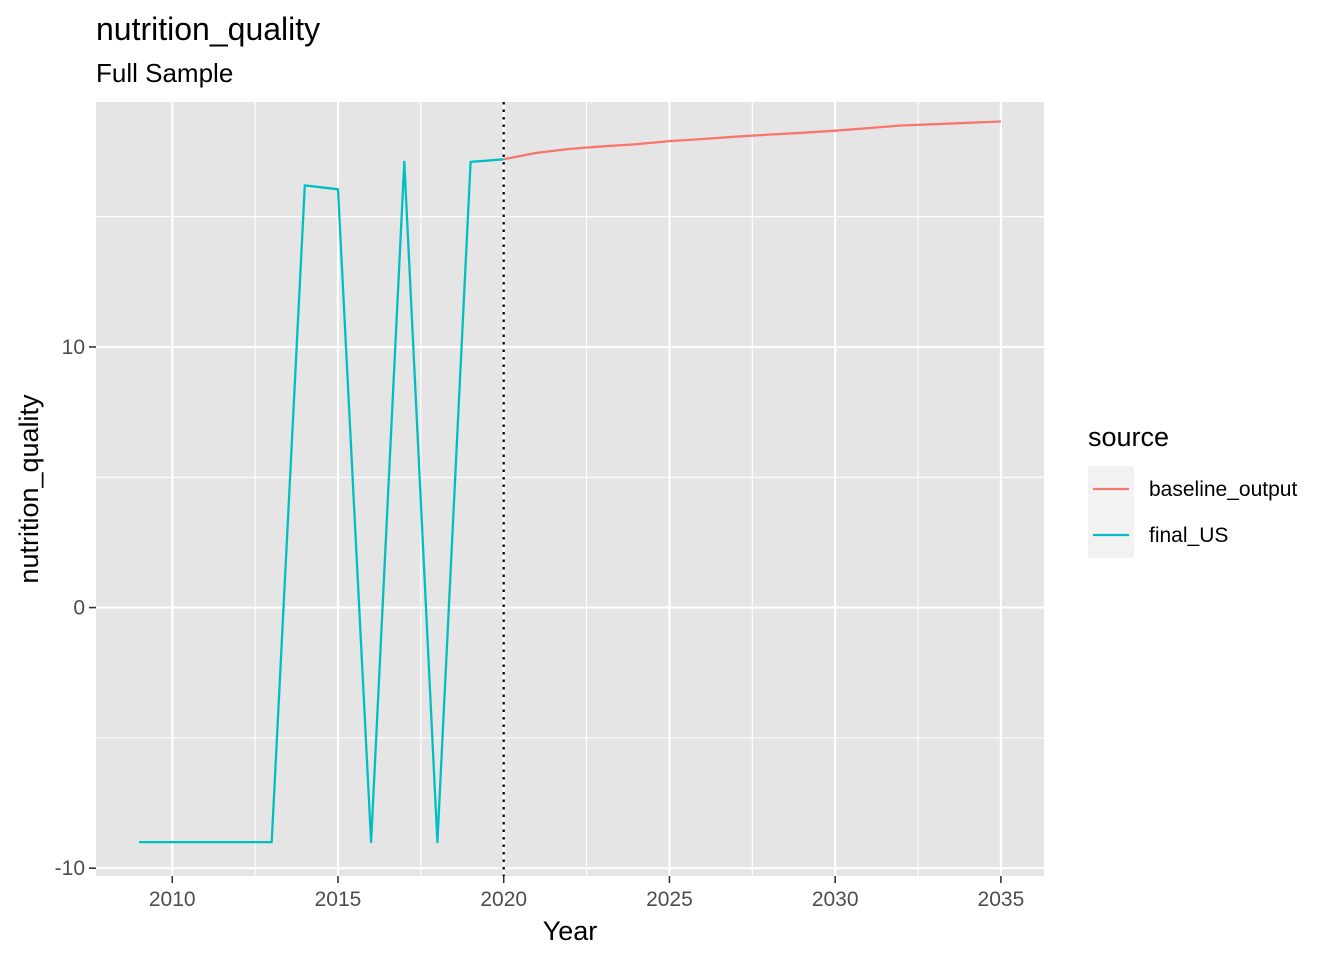  What do you see at coordinates (752, 140) in the screenshot?
I see `series-line-baseline_output` at bounding box center [752, 140].